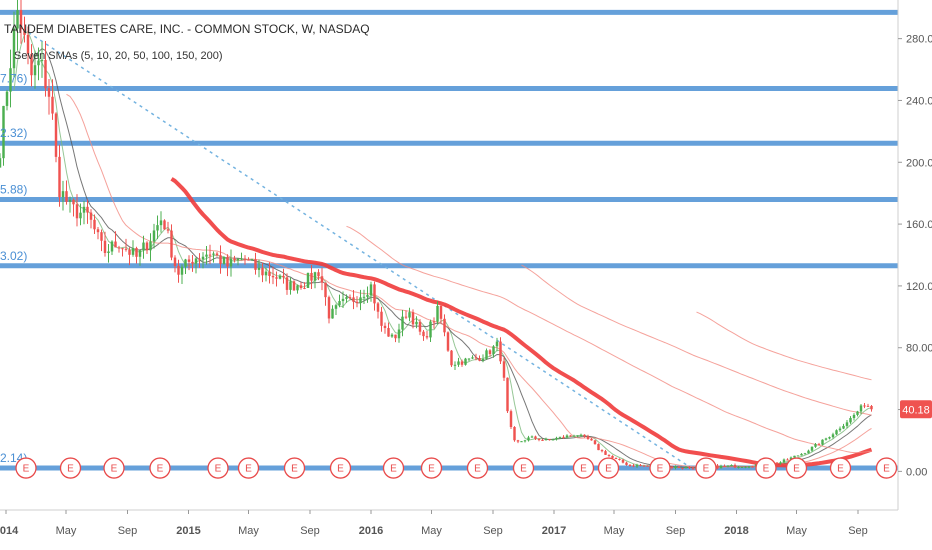 Image resolution: width=932 pixels, height=550 pixels. I want to click on level-label: 7.76), so click(13, 78).